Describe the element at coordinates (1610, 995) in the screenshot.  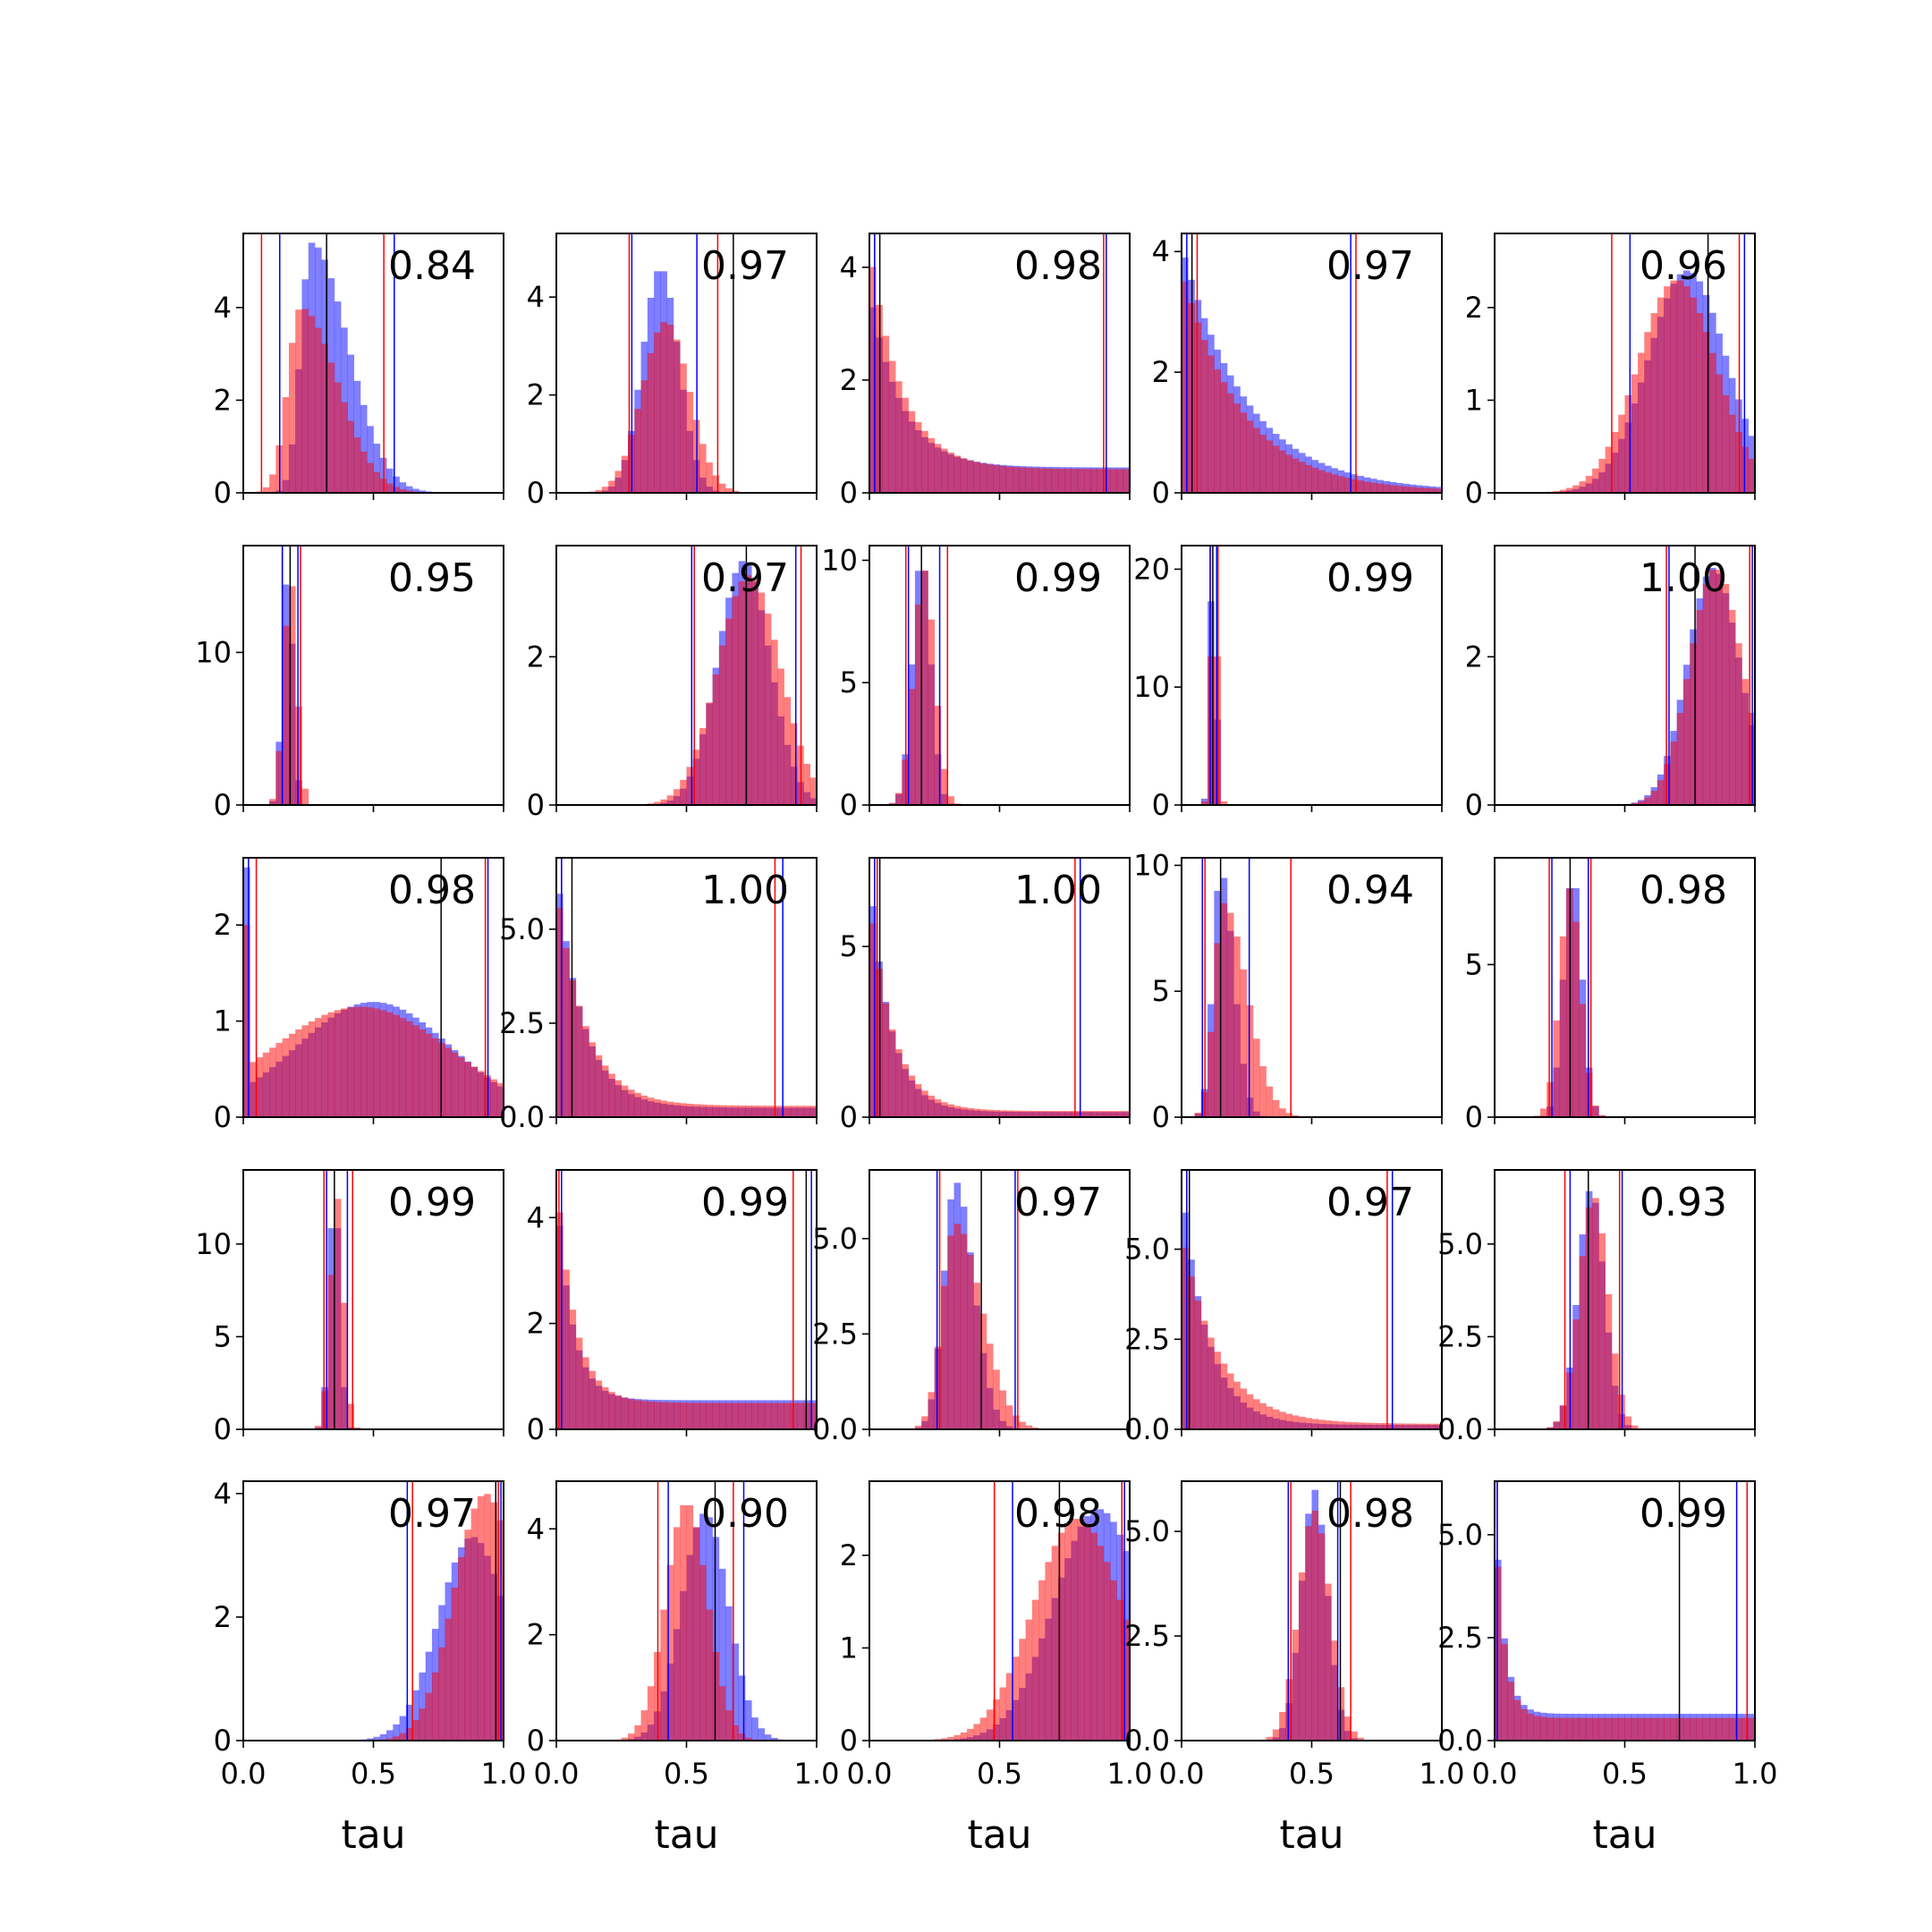
I see `panel-3-5: 0.98 0 5` at that location.